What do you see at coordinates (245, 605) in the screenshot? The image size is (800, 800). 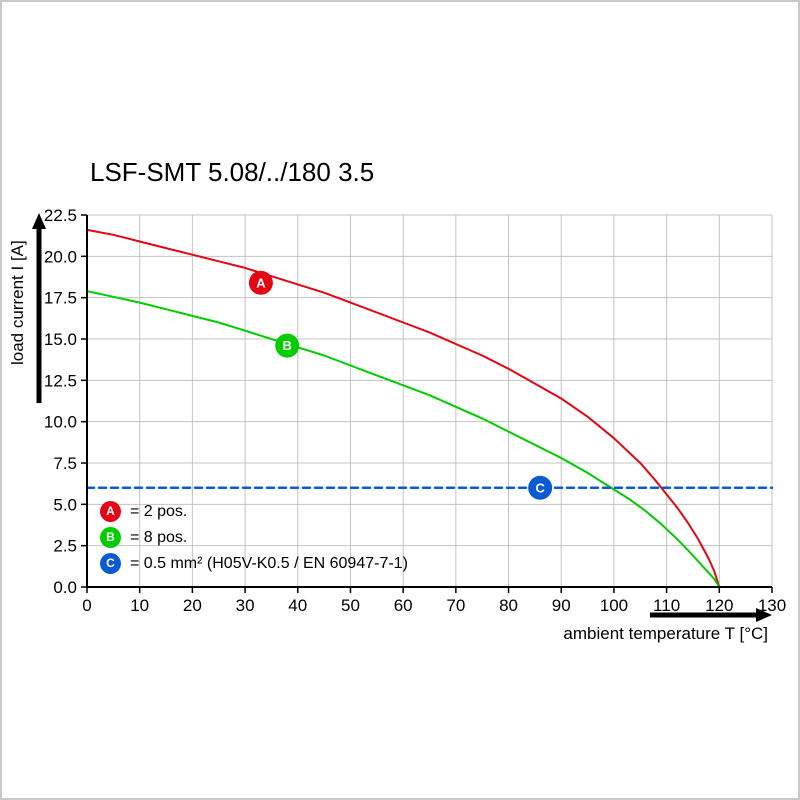 I see `x-tick-label: 30` at bounding box center [245, 605].